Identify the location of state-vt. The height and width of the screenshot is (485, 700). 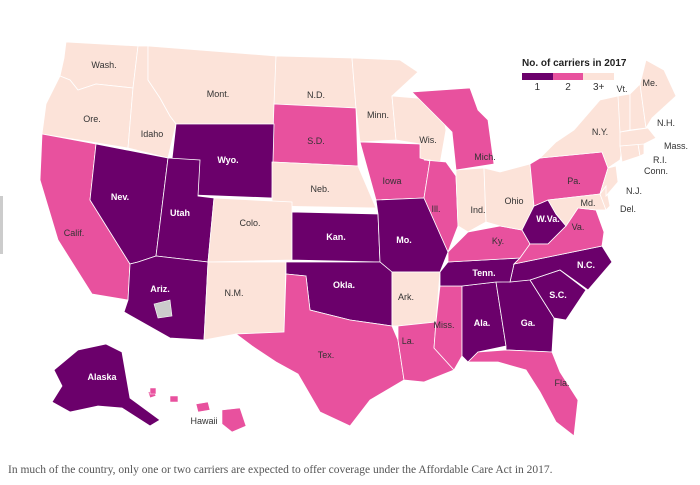
(624, 113).